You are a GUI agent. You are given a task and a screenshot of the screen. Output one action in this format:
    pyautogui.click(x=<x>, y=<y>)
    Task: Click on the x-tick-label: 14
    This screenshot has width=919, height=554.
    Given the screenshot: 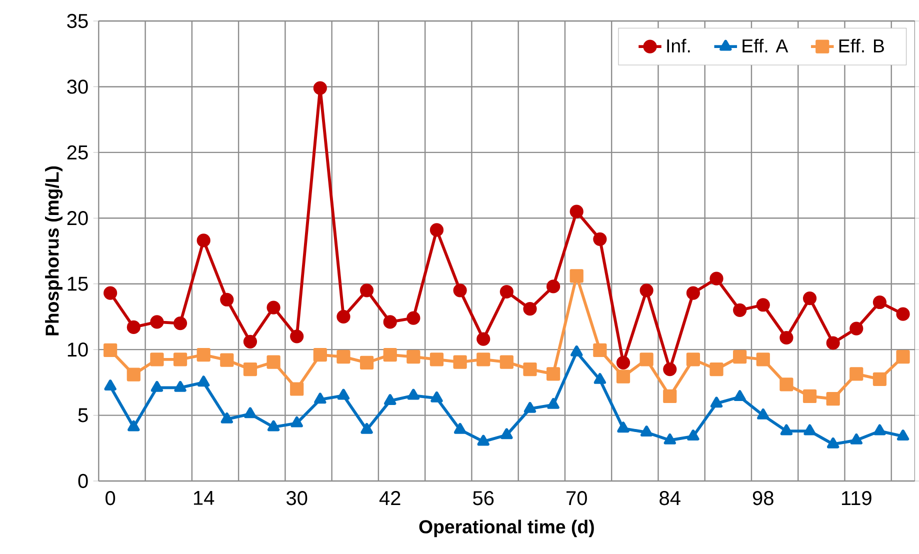 What is the action you would take?
    pyautogui.click(x=204, y=498)
    